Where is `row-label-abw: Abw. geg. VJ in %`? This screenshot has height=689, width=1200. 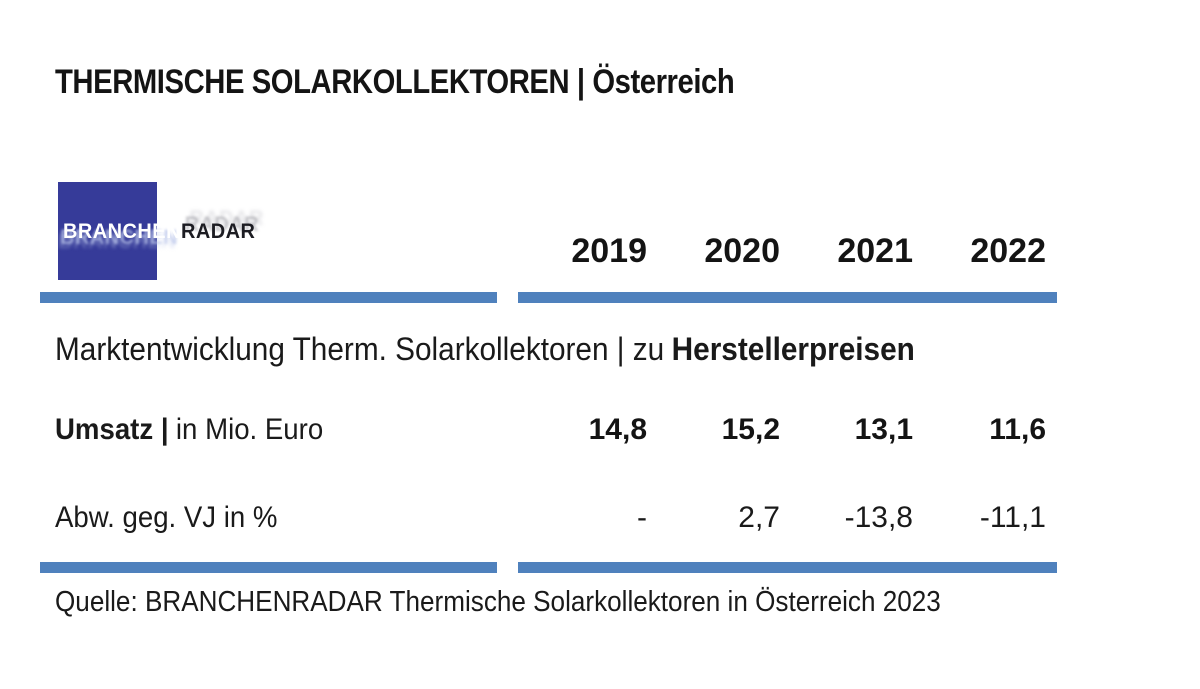 row-label-abw: Abw. geg. VJ in % is located at coordinates (166, 518).